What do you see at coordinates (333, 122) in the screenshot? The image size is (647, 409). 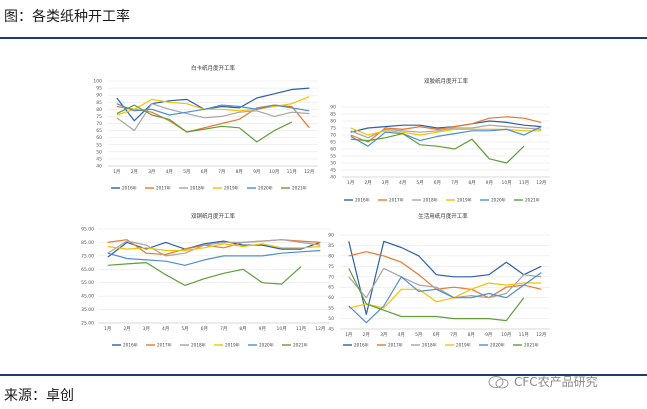 I see `y-tick-label: 80` at bounding box center [333, 122].